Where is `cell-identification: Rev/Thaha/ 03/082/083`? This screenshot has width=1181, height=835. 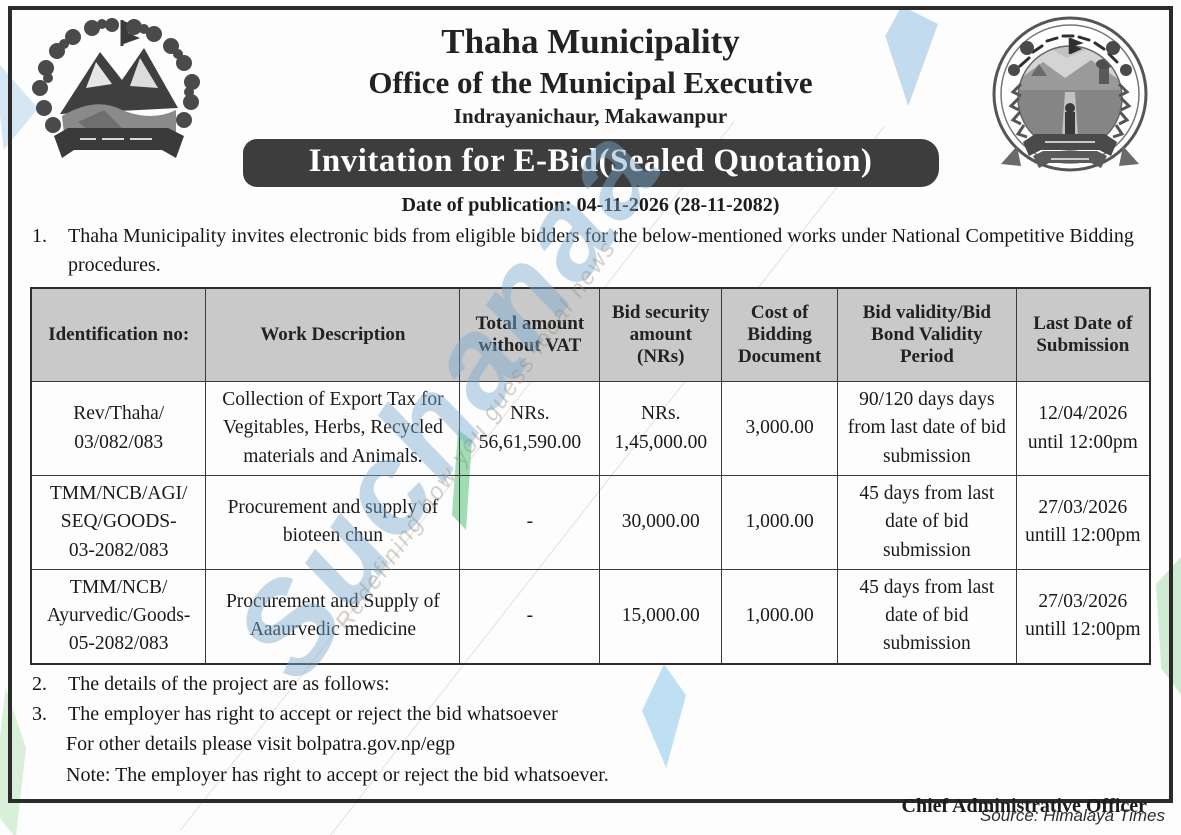 cell-identification: Rev/Thaha/ 03/082/083 is located at coordinates (118, 429).